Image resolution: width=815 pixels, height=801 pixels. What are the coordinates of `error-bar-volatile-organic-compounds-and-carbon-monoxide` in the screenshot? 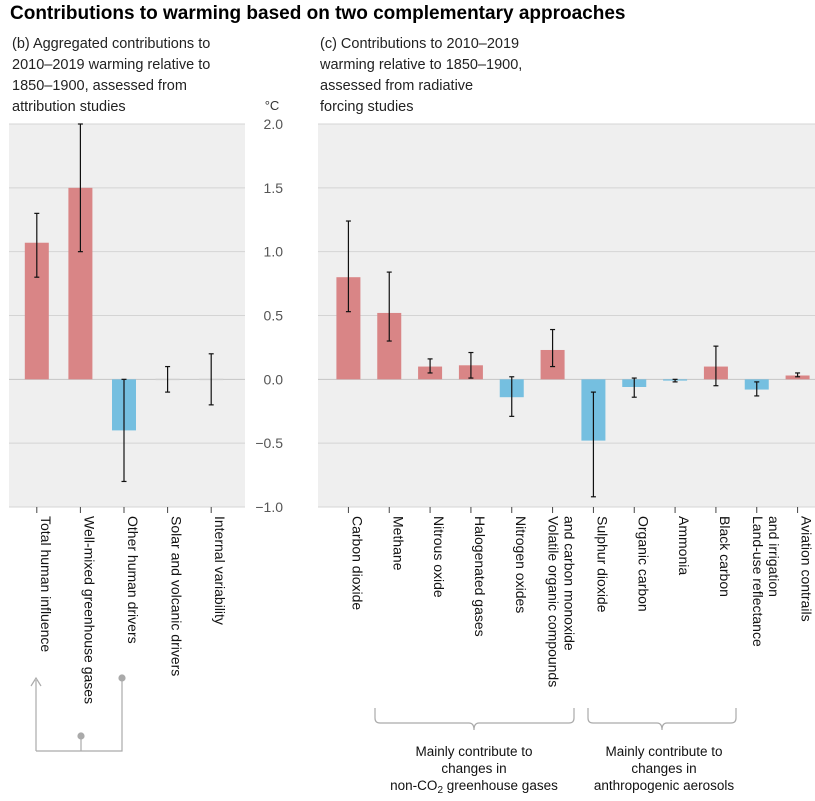 It's located at (553, 348).